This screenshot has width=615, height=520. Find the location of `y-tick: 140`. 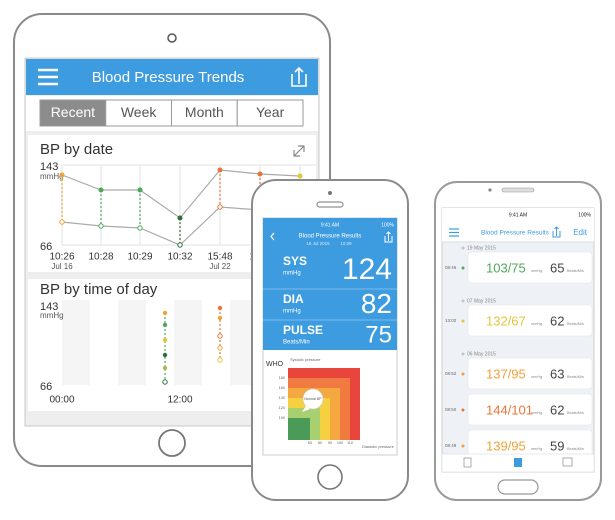

y-tick: 140 is located at coordinates (282, 398).